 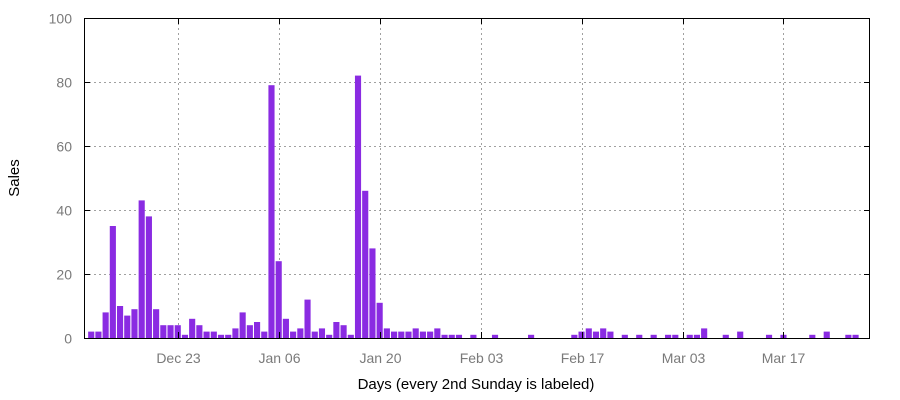 I want to click on y-axis-title: Sales, so click(x=14, y=178).